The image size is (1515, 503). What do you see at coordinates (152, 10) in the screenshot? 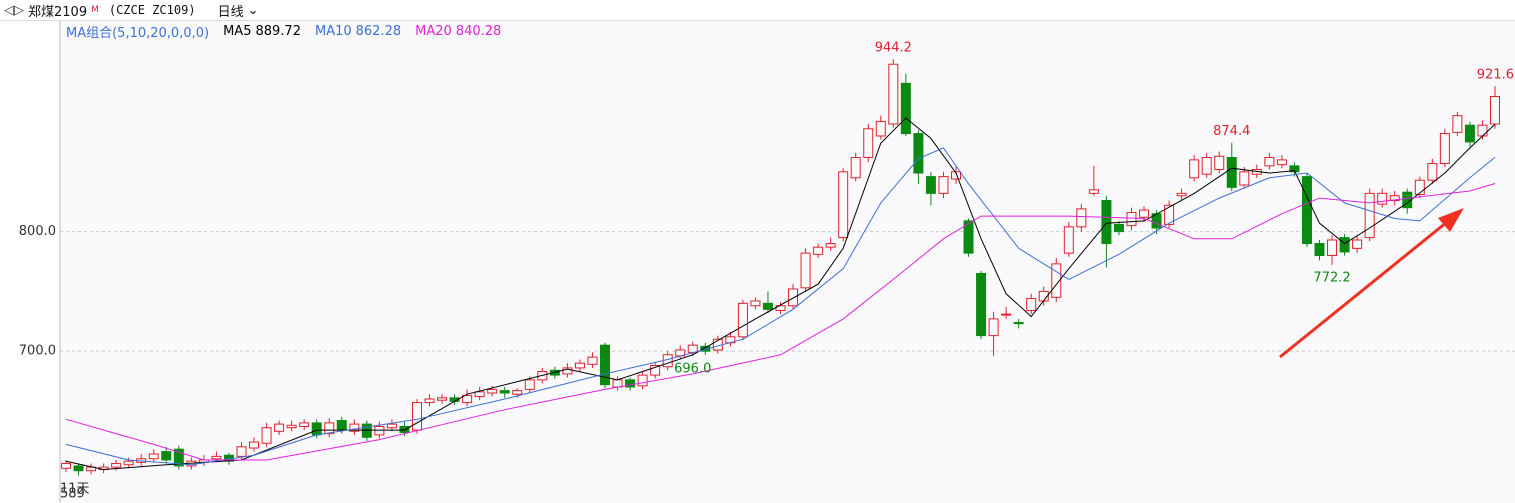
I see `code: (CZCE ZC109)` at bounding box center [152, 10].